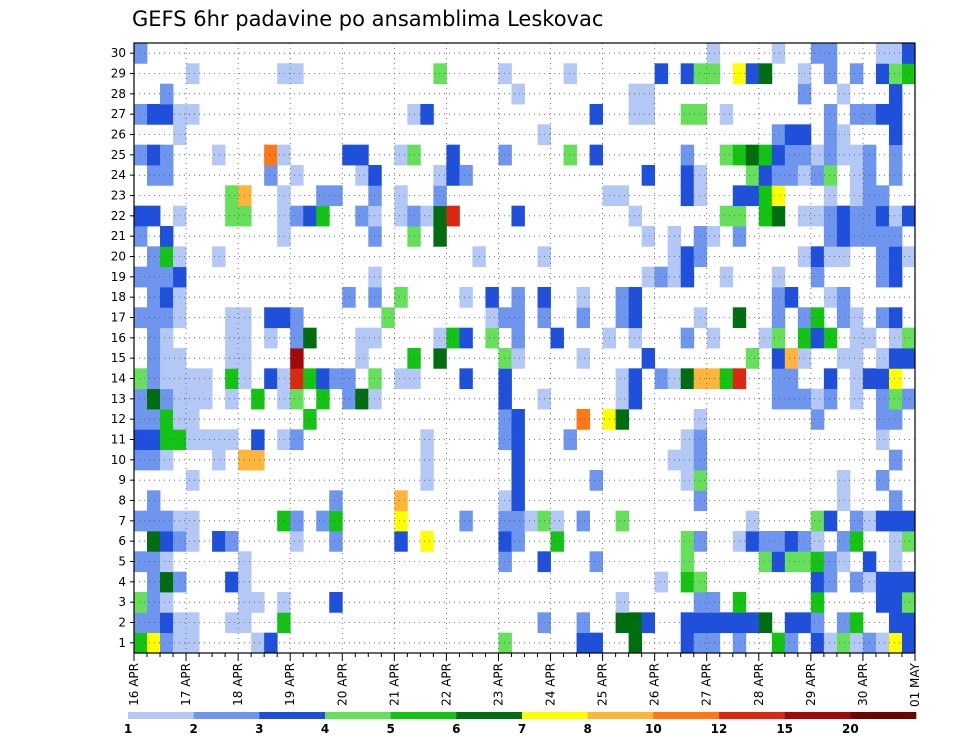 The image size is (960, 742). I want to click on colorbar-label: 10, so click(653, 729).